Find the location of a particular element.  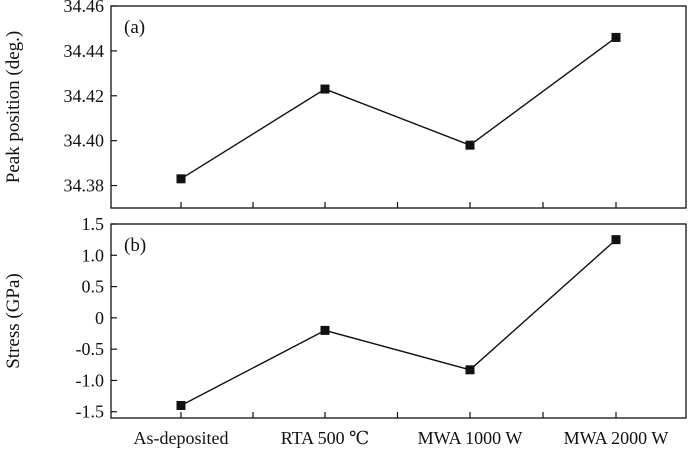

y-axis-title: Stress (GPa) is located at coordinates (13, 321).